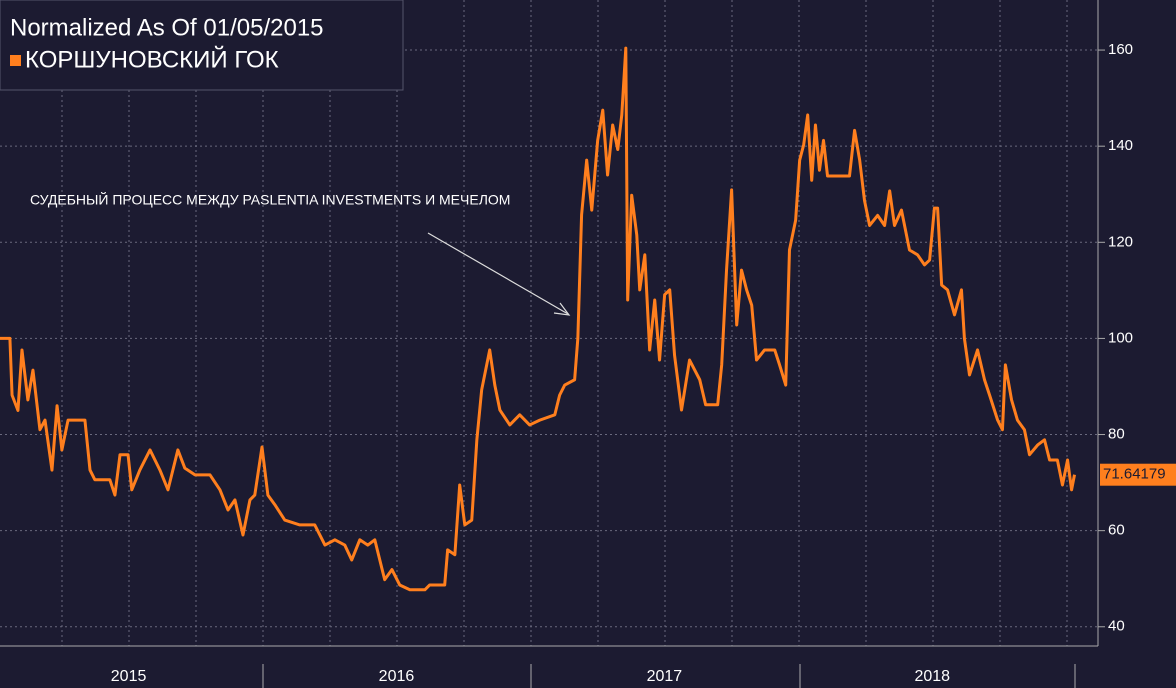  What do you see at coordinates (1116, 530) in the screenshot?
I see `y-tick-label: 60` at bounding box center [1116, 530].